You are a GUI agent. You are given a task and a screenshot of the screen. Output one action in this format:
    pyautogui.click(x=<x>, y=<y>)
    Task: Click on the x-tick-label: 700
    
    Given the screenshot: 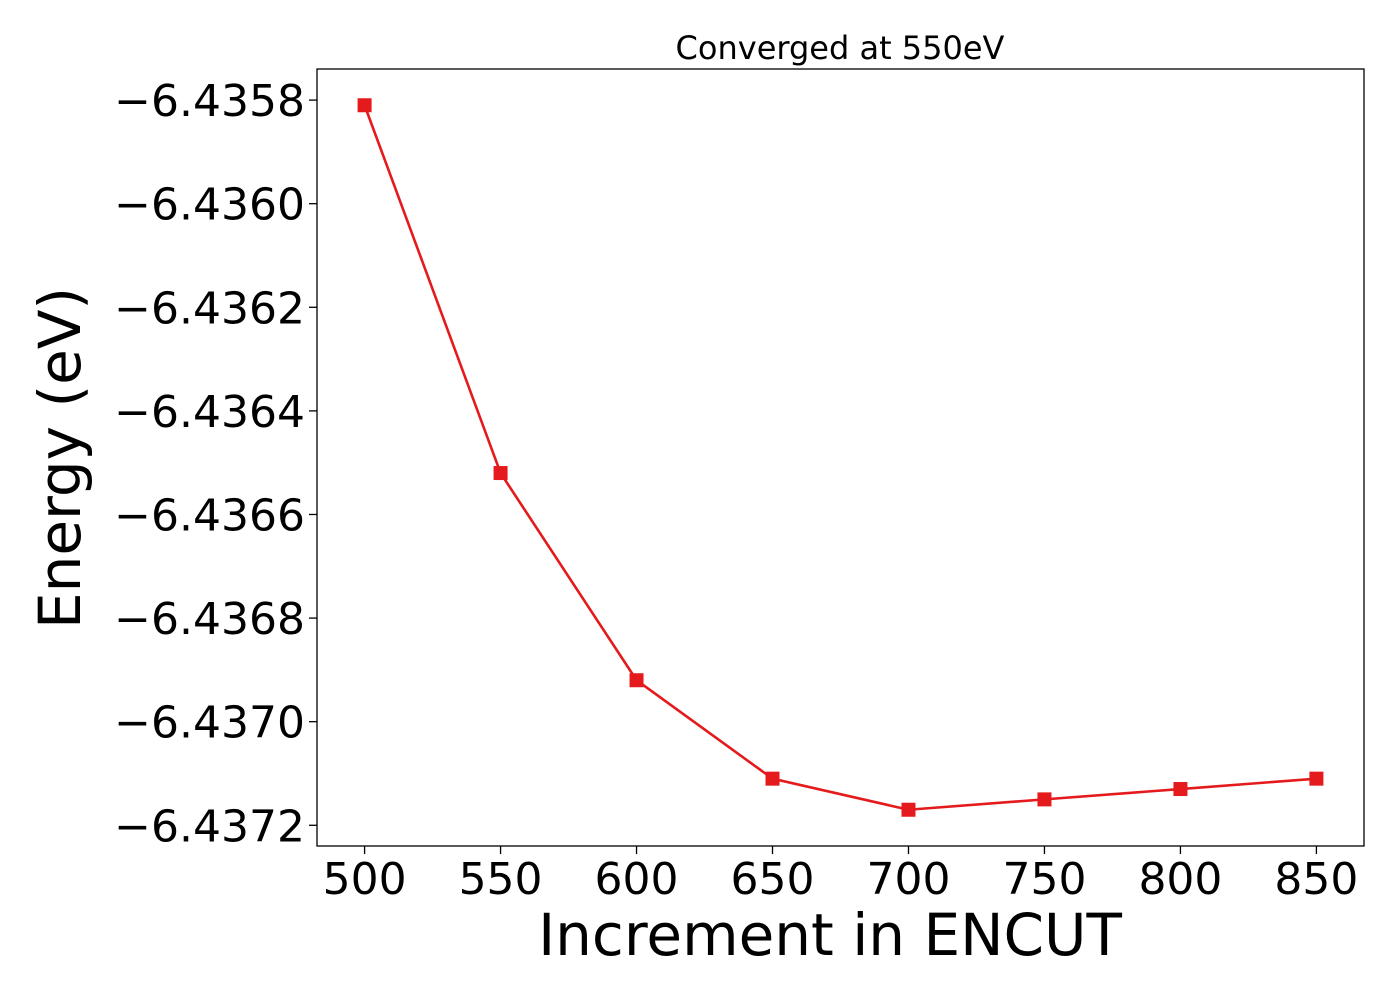 What is the action you would take?
    pyautogui.click(x=908, y=879)
    